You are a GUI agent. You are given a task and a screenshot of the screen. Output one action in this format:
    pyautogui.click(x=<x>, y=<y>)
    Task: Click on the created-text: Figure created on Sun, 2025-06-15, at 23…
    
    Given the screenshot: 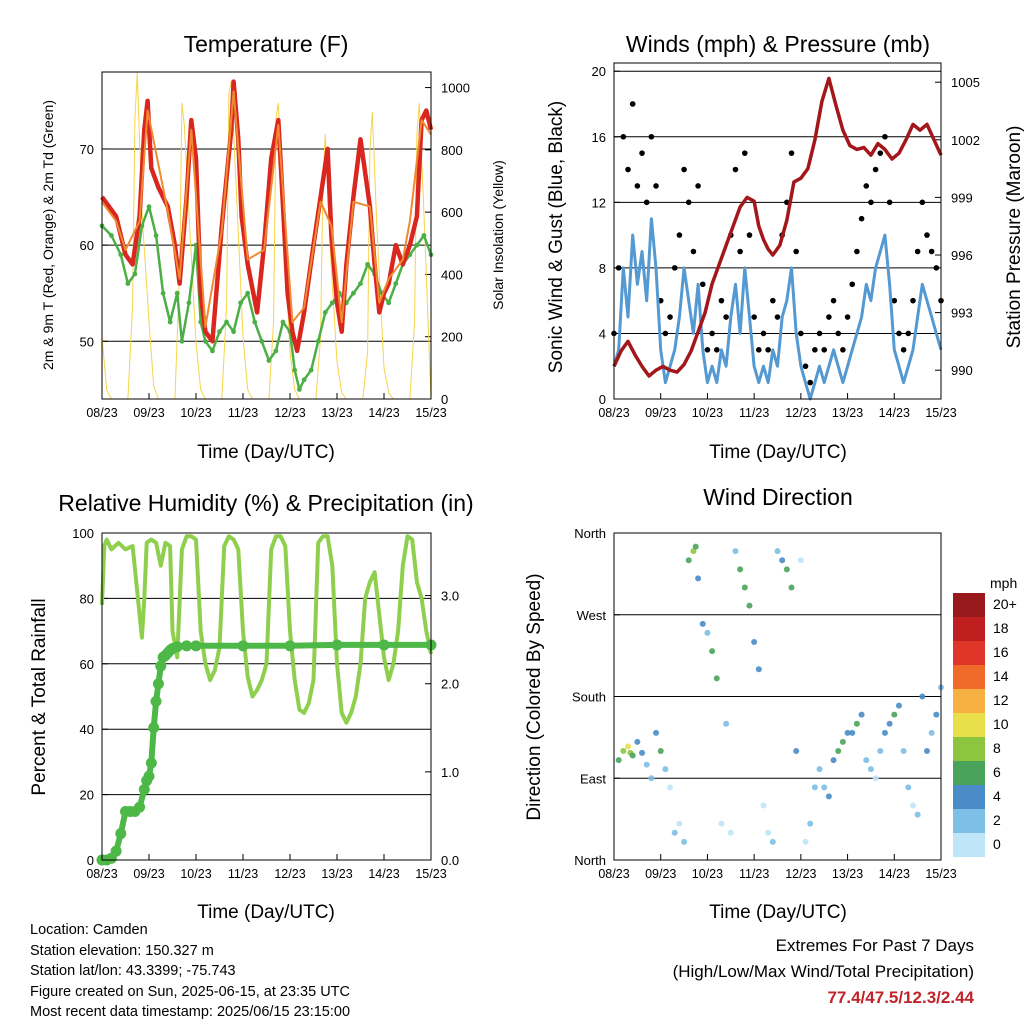 What is the action you would take?
    pyautogui.click(x=190, y=991)
    